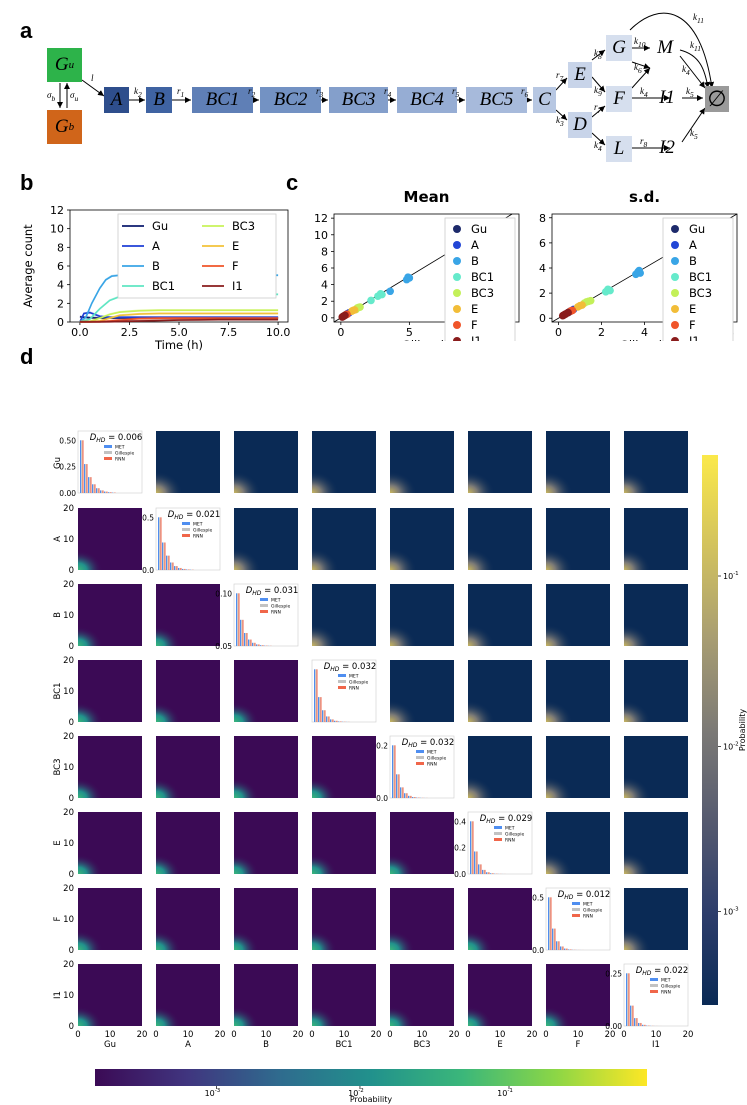 The height and width of the screenshot is (1105, 747). What do you see at coordinates (179, 316) in the screenshot?
I see `series-noise-a` at bounding box center [179, 316].